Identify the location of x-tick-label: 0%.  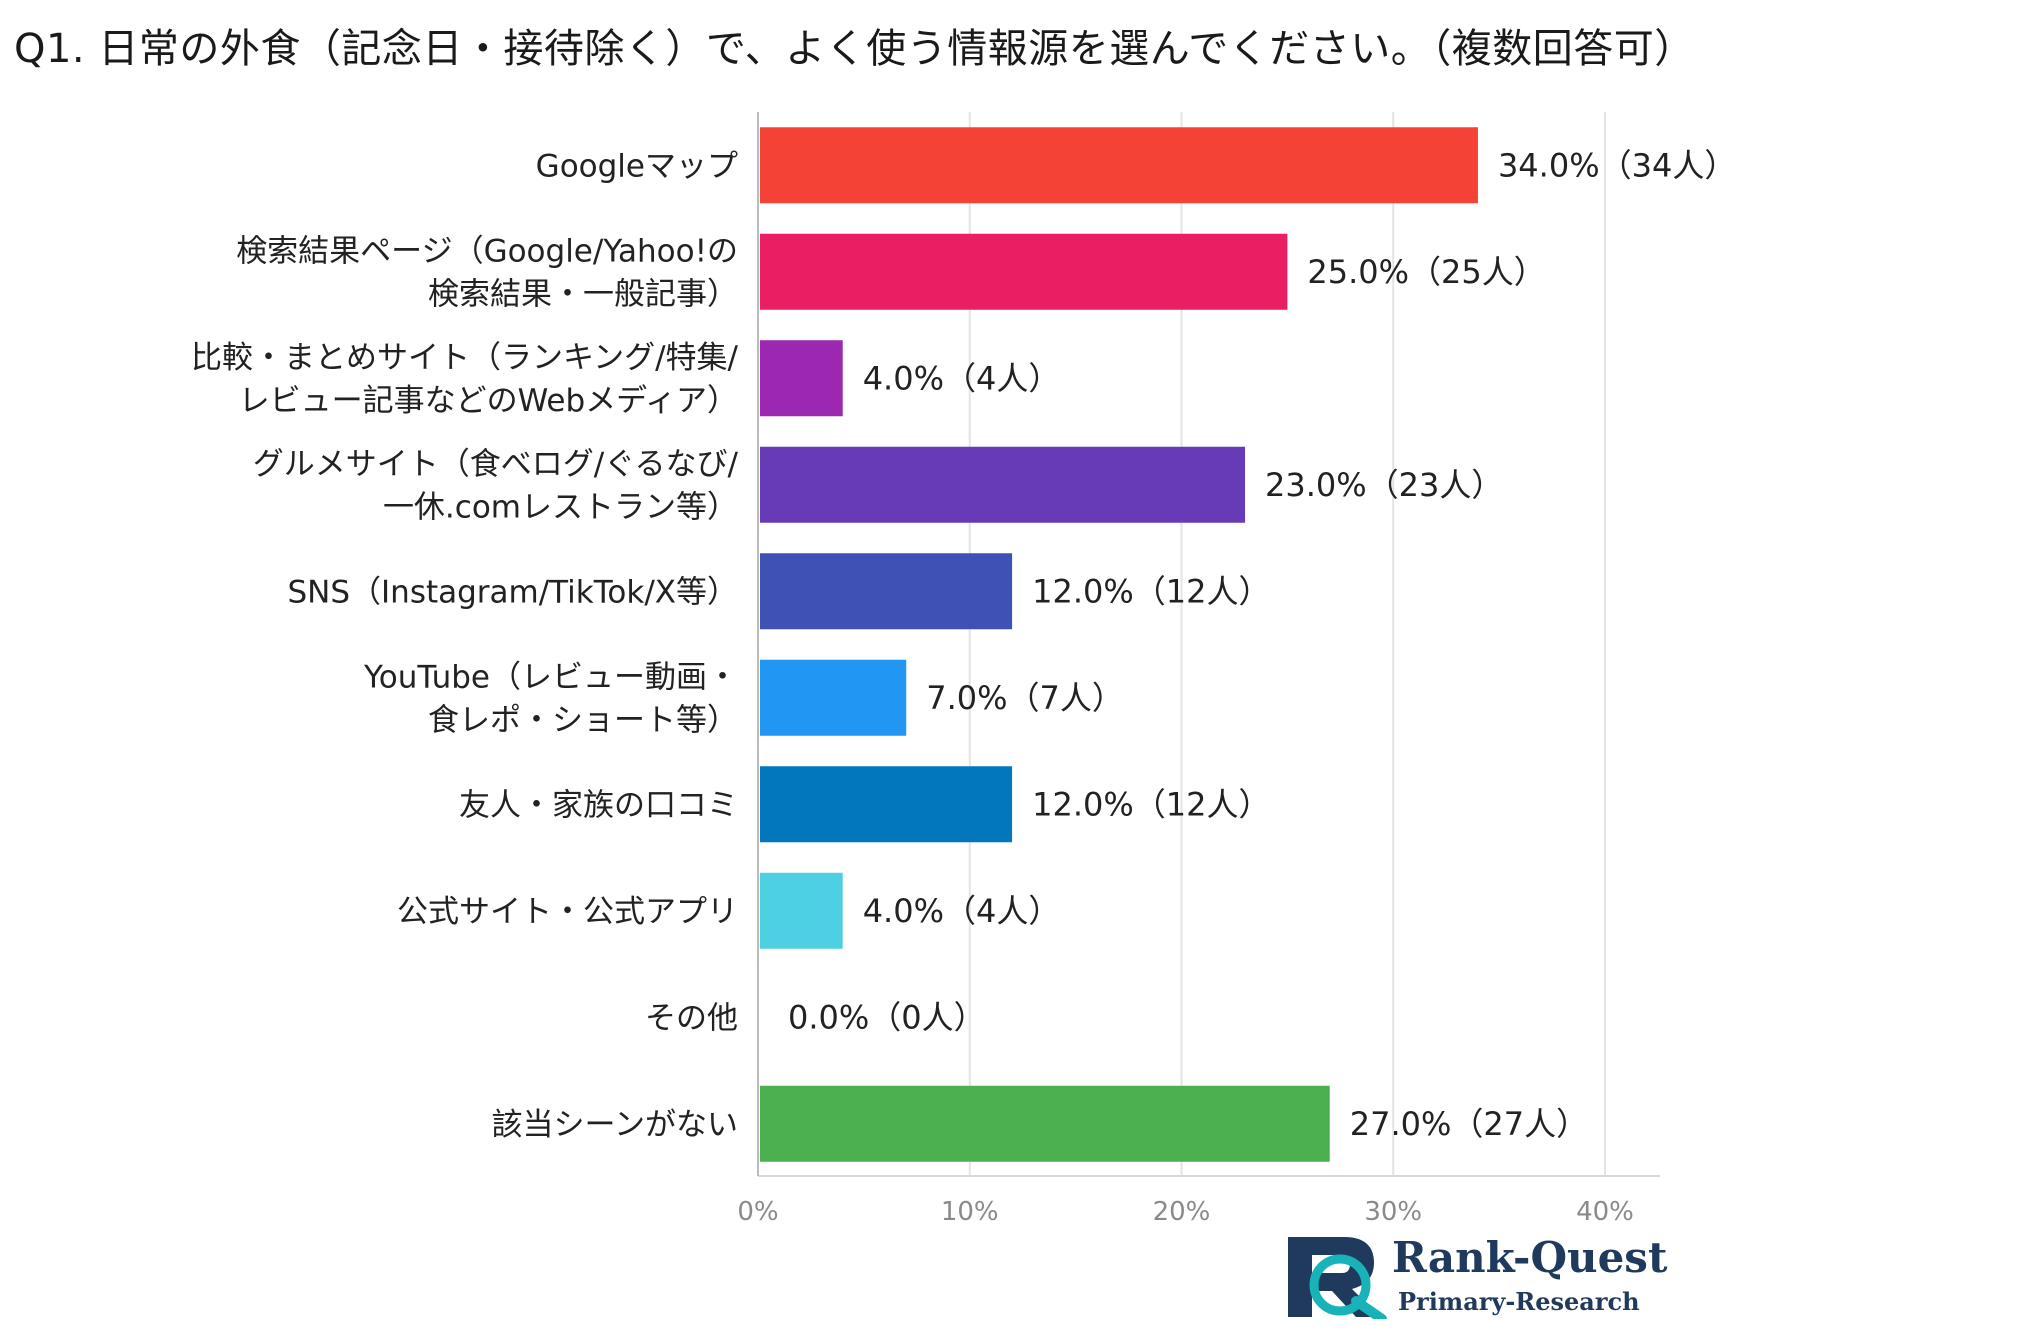
(757, 1212).